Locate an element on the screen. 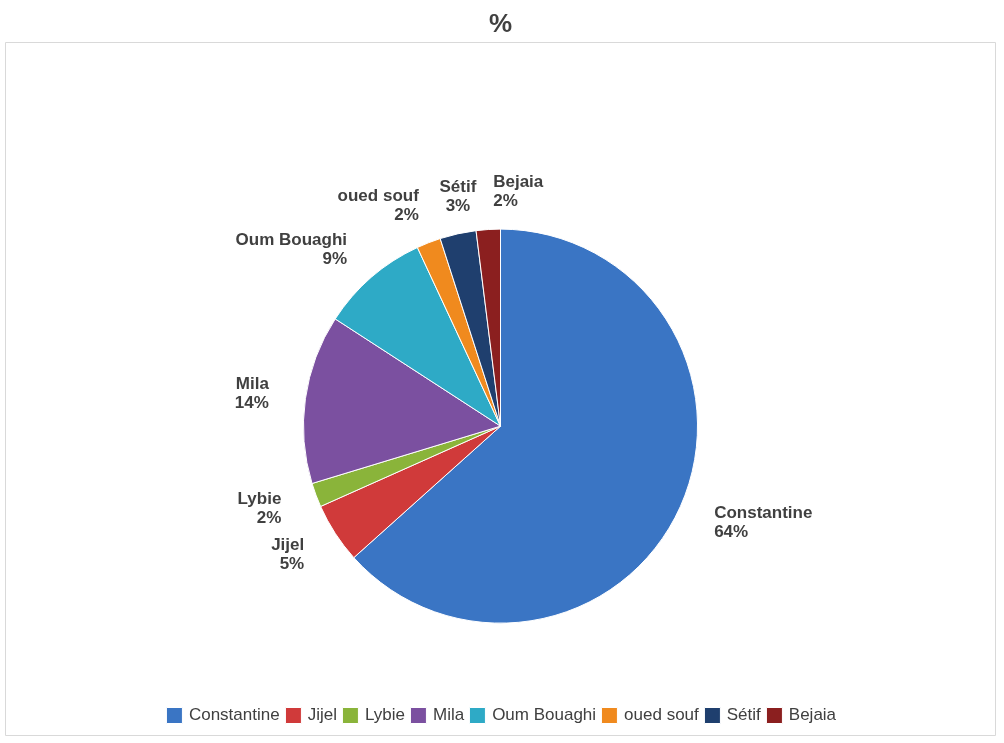 The image size is (1004, 743). slice-label: Mila is located at coordinates (252, 384).